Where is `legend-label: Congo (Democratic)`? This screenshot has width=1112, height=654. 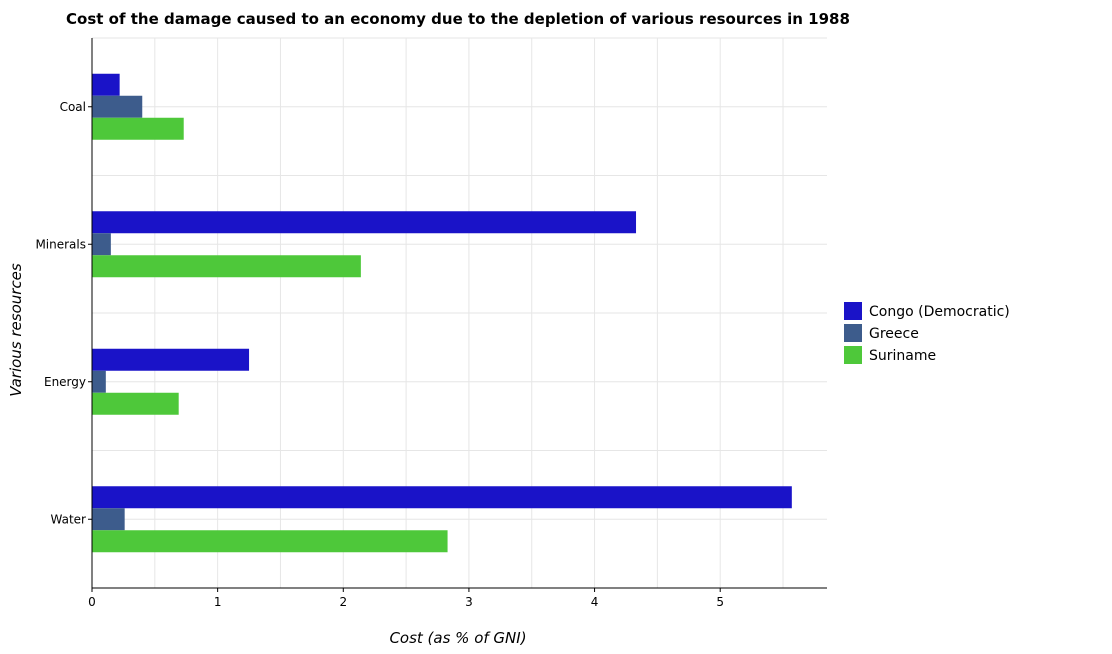 legend-label: Congo (Democratic) is located at coordinates (939, 312).